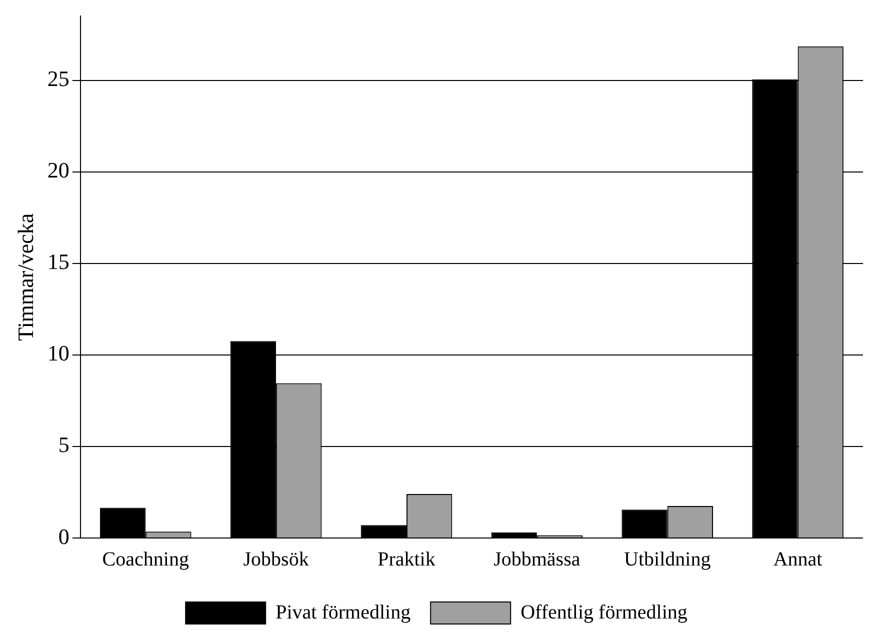  Describe the element at coordinates (798, 559) in the screenshot. I see `x-tick-label: Annat` at that location.